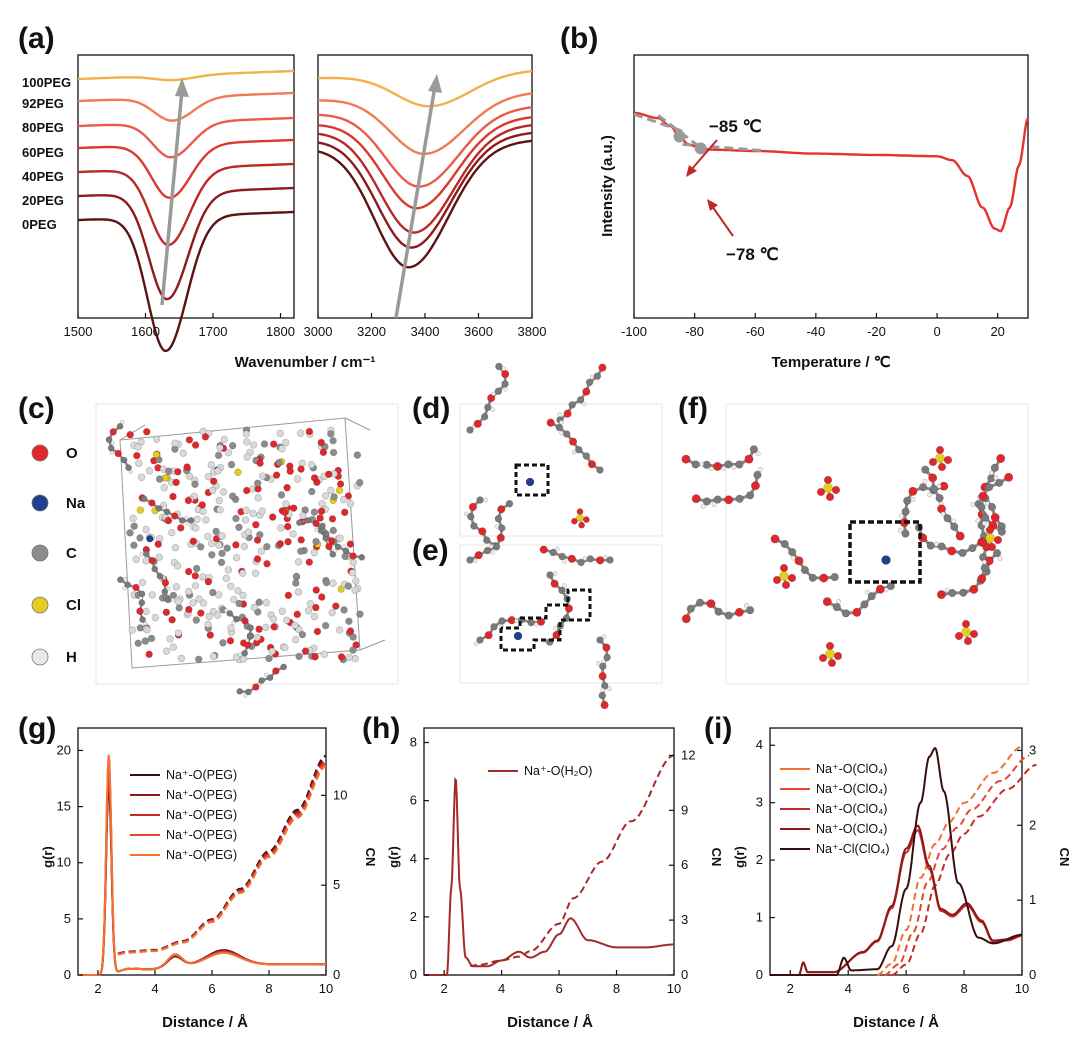 This screenshot has height=1041, width=1080. I want to click on panel-g-ytick-label: 20, so click(64, 749).